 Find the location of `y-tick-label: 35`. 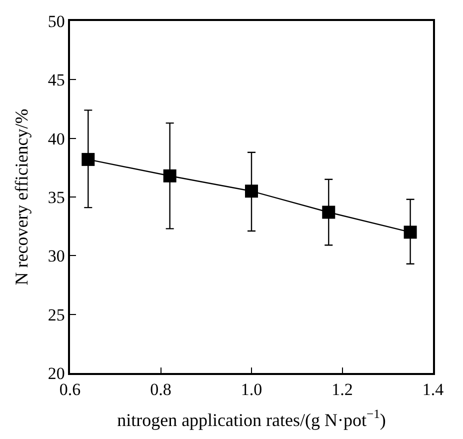

y-tick-label: 35 is located at coordinates (56, 197).